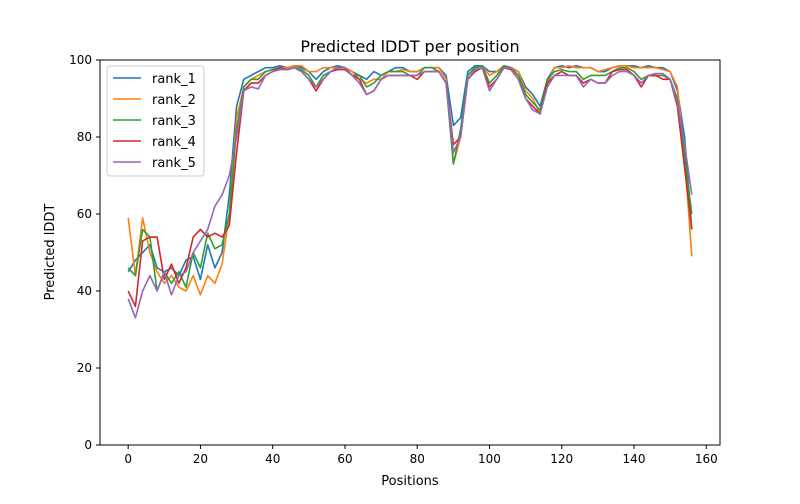  I want to click on x-tick-label: 40, so click(272, 459).